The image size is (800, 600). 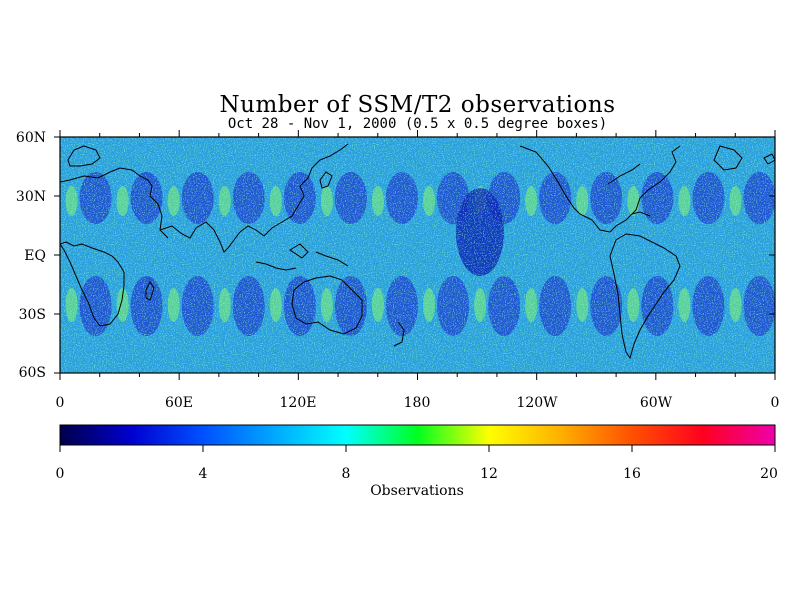 I want to click on lon-label-120e: 120E, so click(x=298, y=403).